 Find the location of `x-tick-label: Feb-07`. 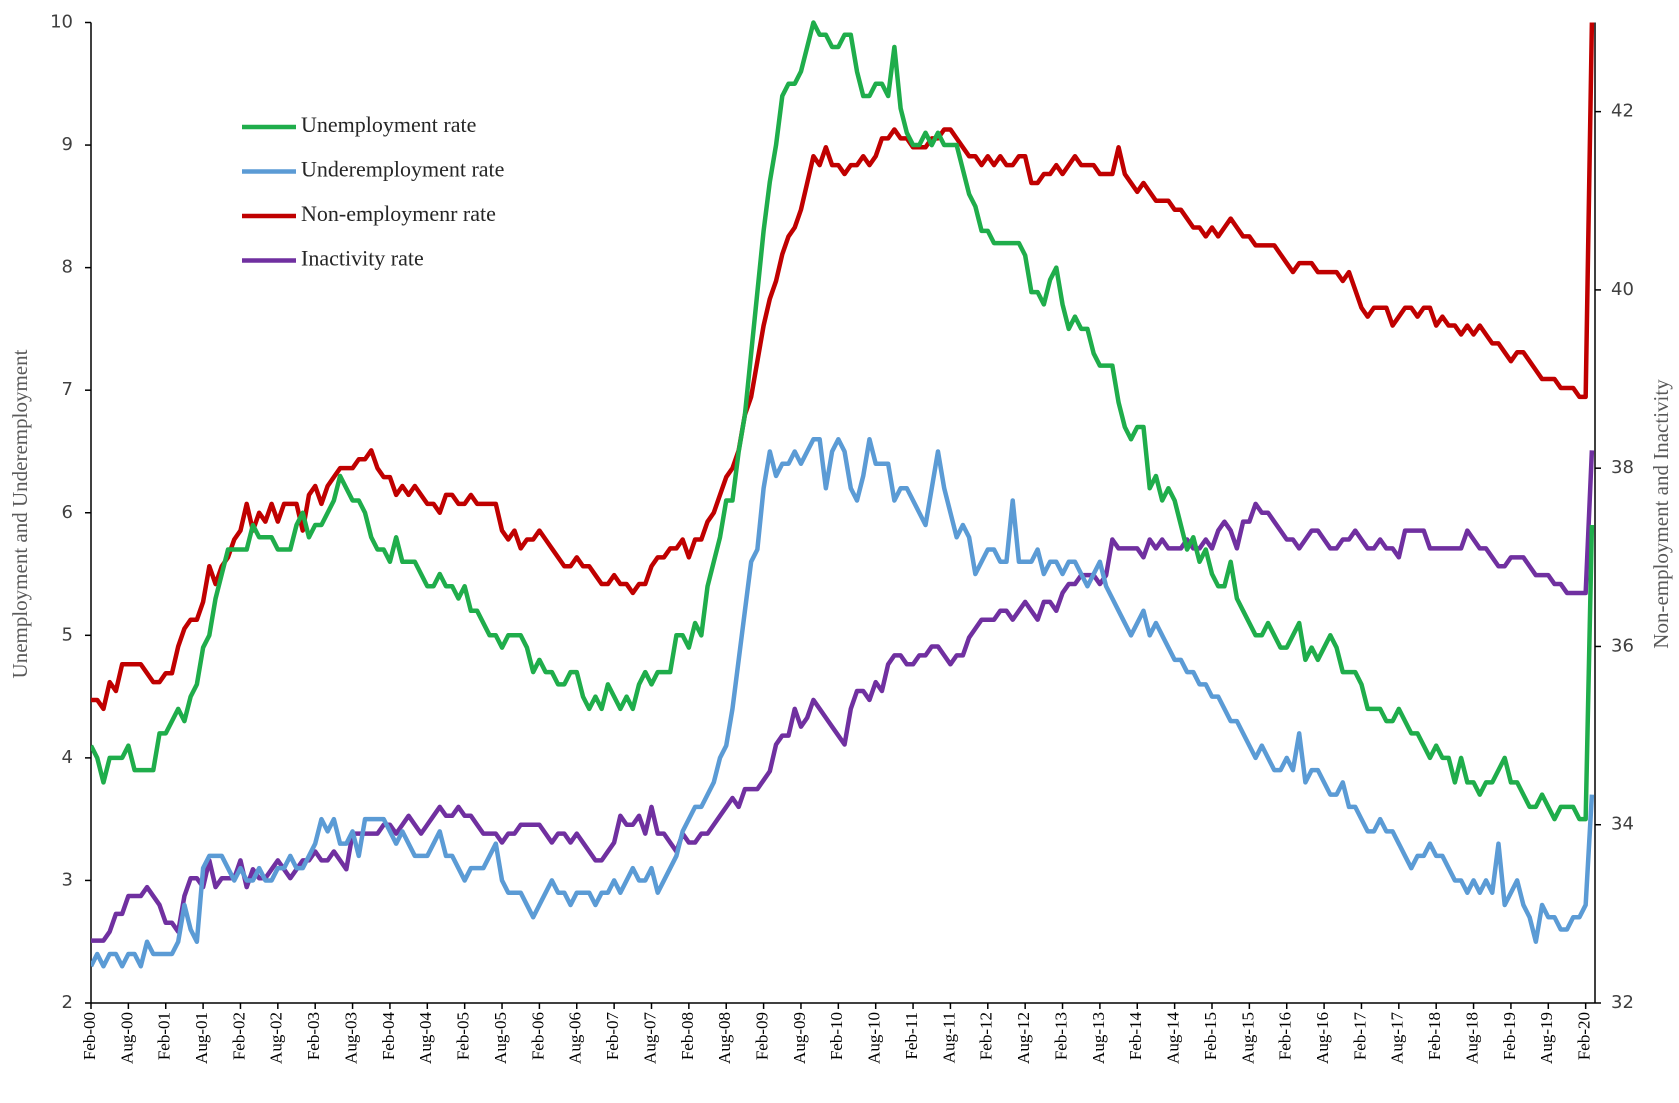

x-tick-label: Feb-07 is located at coordinates (612, 1036).